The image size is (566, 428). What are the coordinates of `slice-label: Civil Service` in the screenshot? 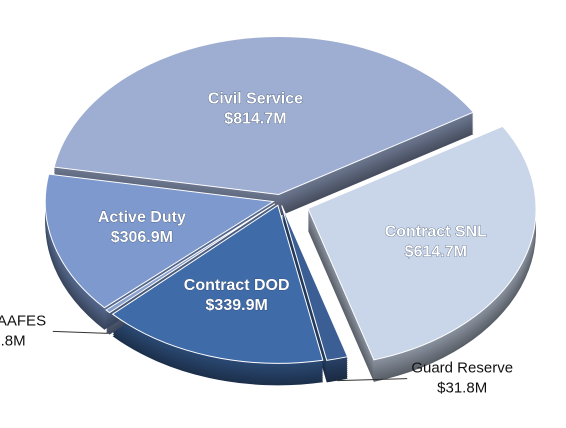 It's located at (255, 98).